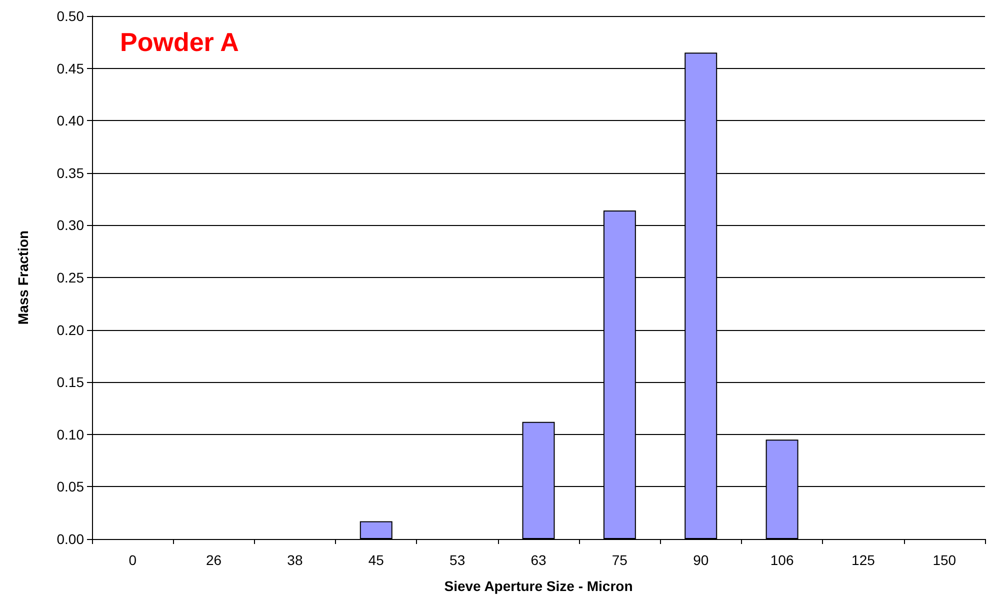  I want to click on x-tick-label: 0, so click(132, 560).